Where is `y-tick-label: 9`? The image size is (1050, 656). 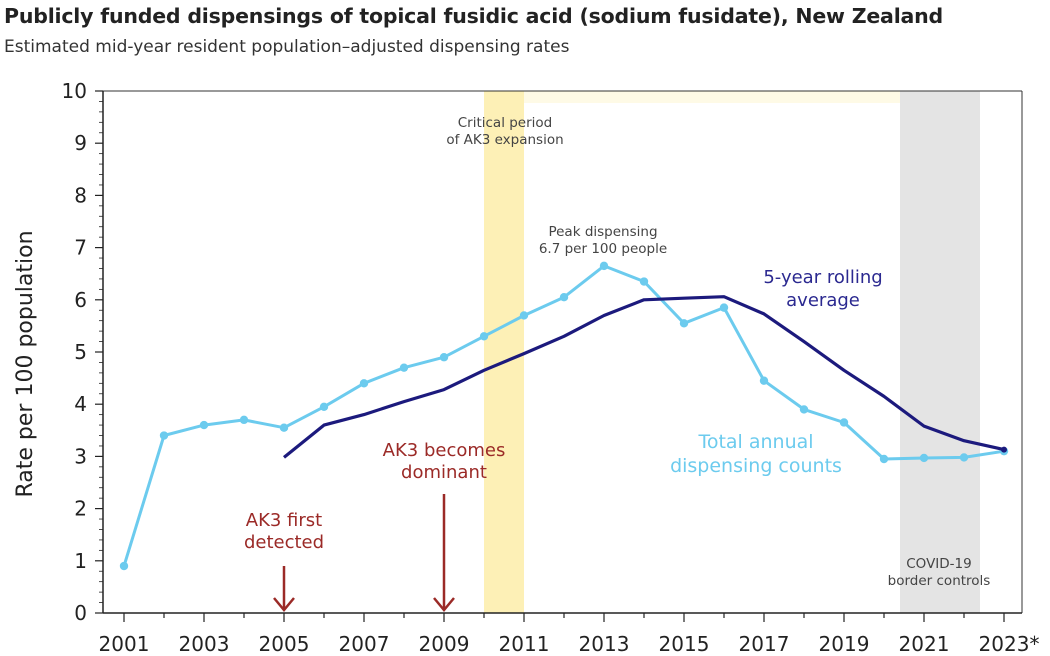
y-tick-label: 9 is located at coordinates (80, 143).